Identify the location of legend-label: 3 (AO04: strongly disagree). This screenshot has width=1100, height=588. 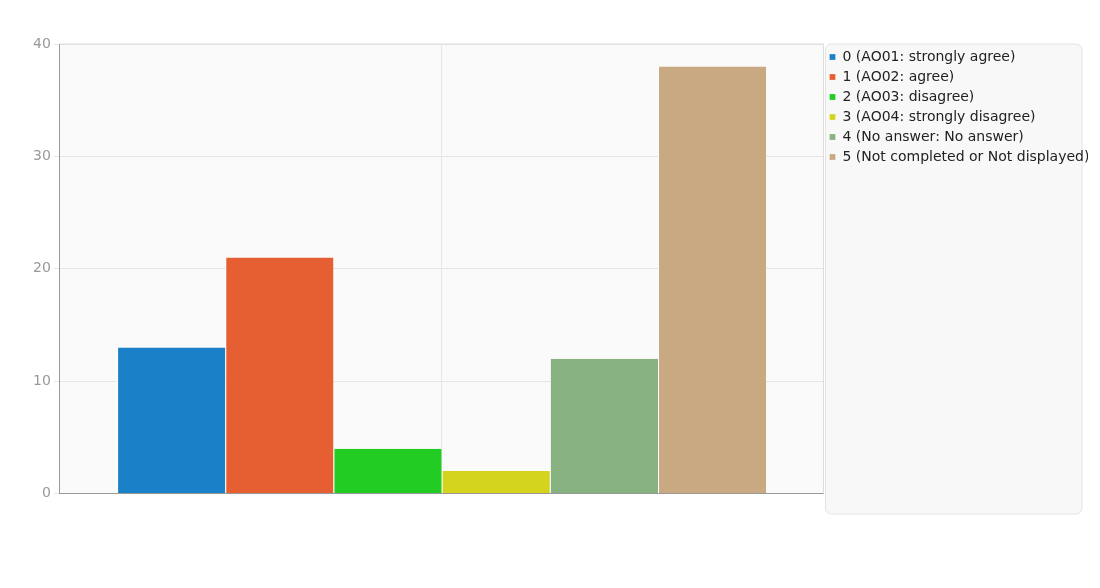
(939, 115).